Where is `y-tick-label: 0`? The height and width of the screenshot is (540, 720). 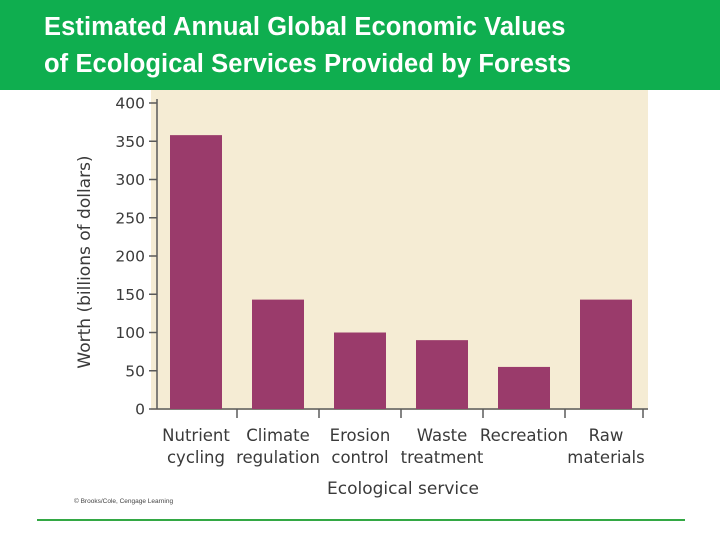 y-tick-label: 0 is located at coordinates (140, 410).